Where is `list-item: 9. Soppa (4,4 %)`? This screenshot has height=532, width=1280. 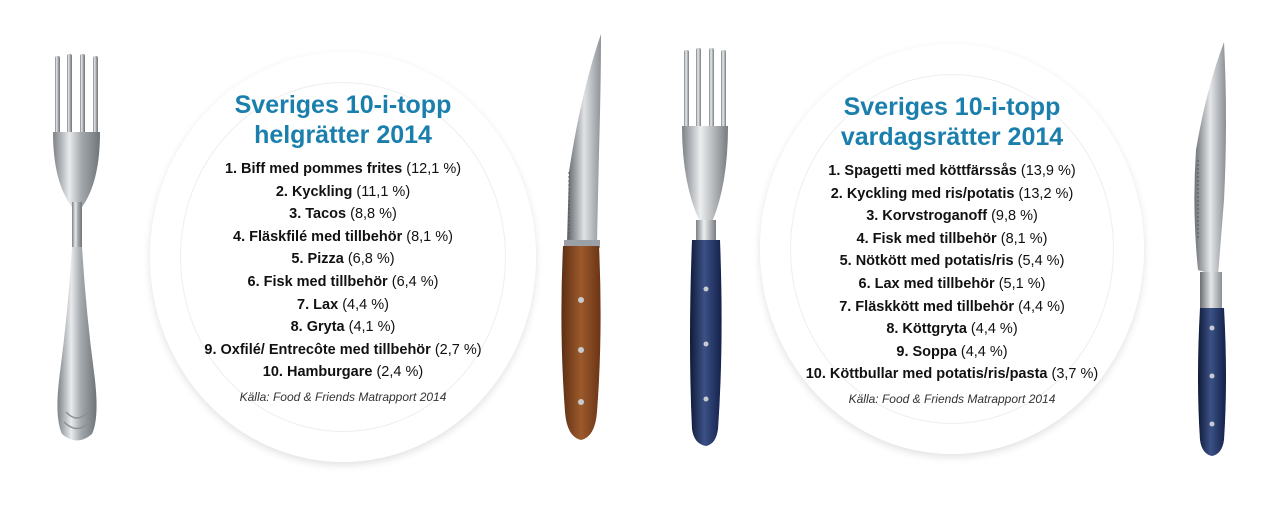 list-item: 9. Soppa (4,4 %) is located at coordinates (952, 351).